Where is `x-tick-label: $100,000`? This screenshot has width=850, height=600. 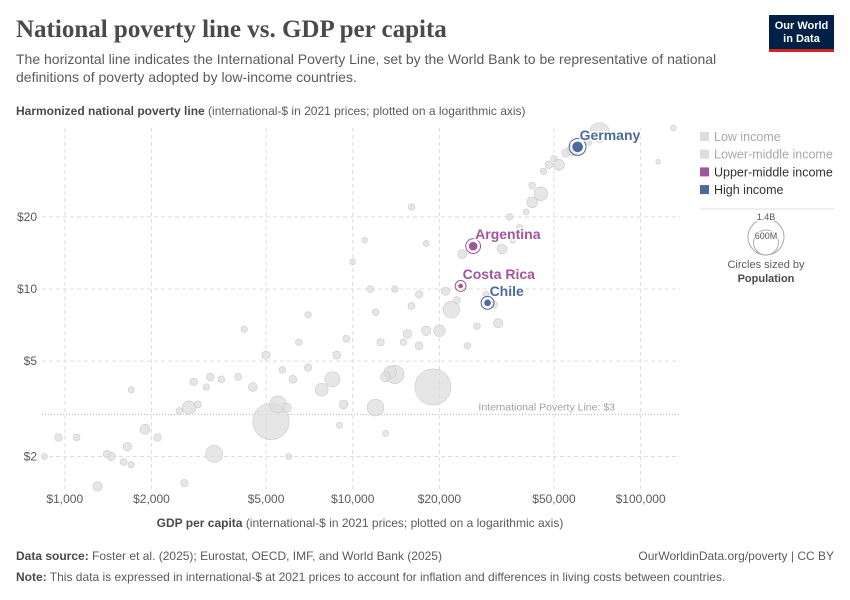 x-tick-label: $100,000 is located at coordinates (641, 499).